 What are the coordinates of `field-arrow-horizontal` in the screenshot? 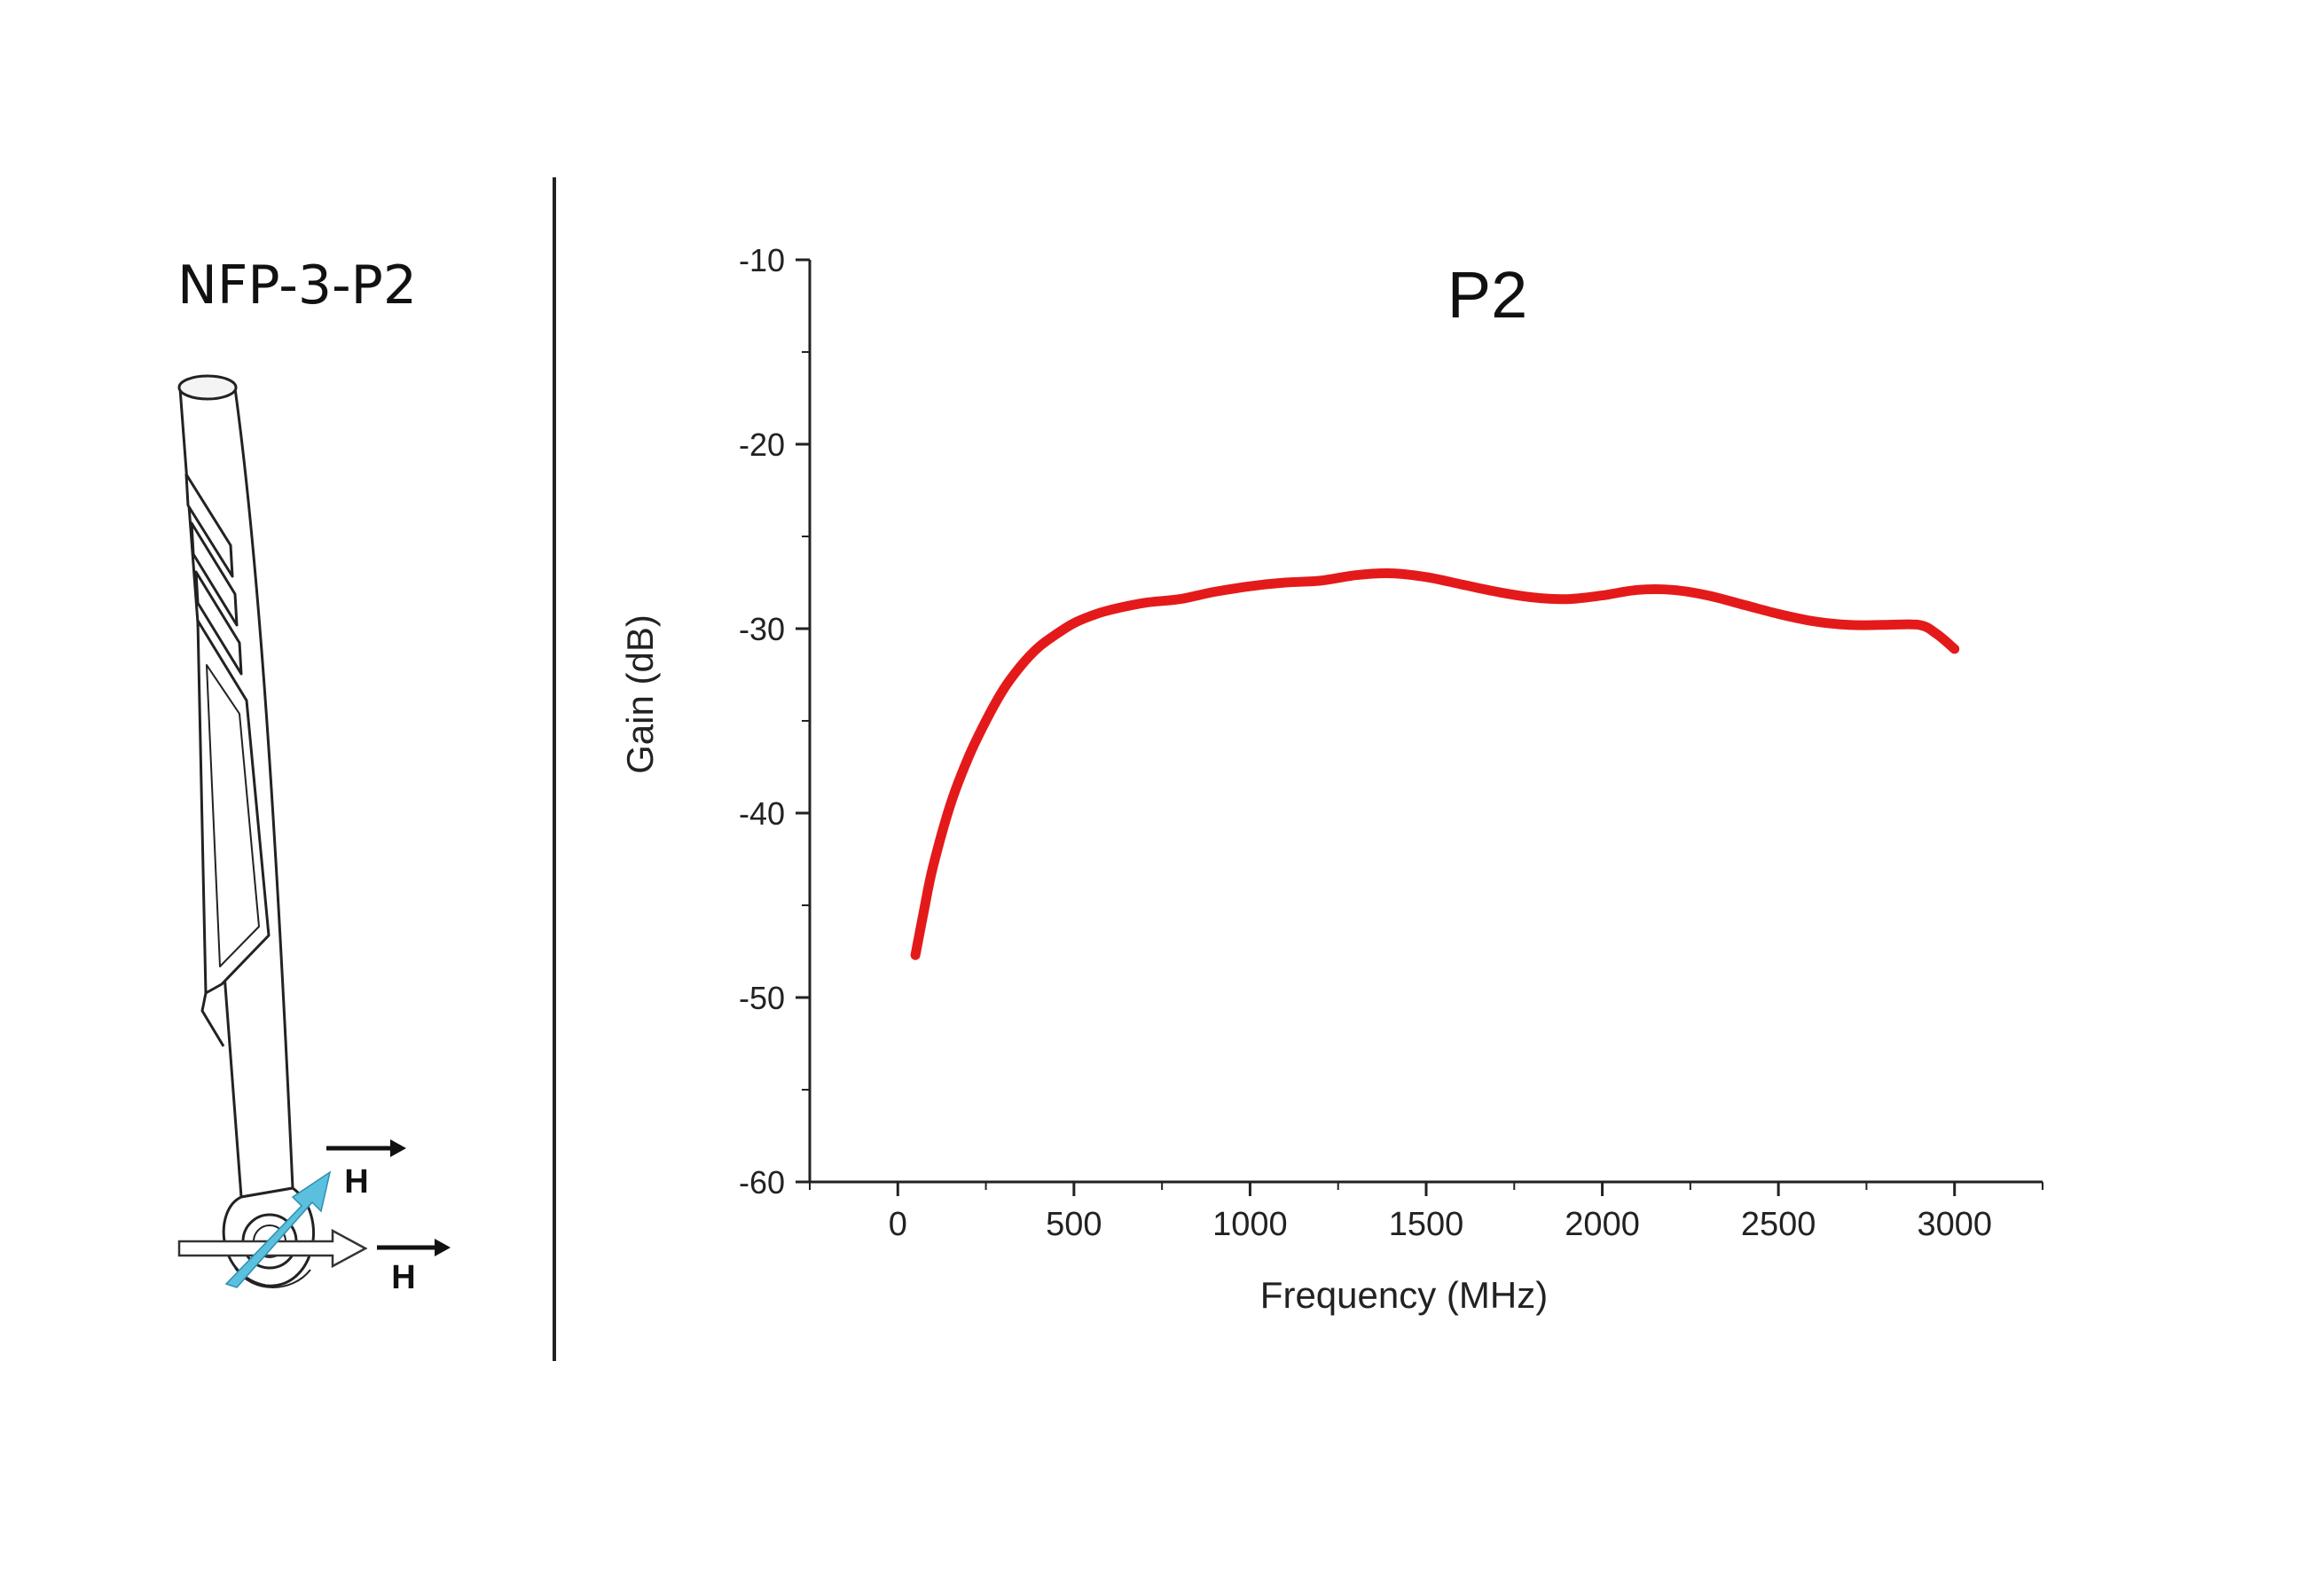 It's located at (272, 1249).